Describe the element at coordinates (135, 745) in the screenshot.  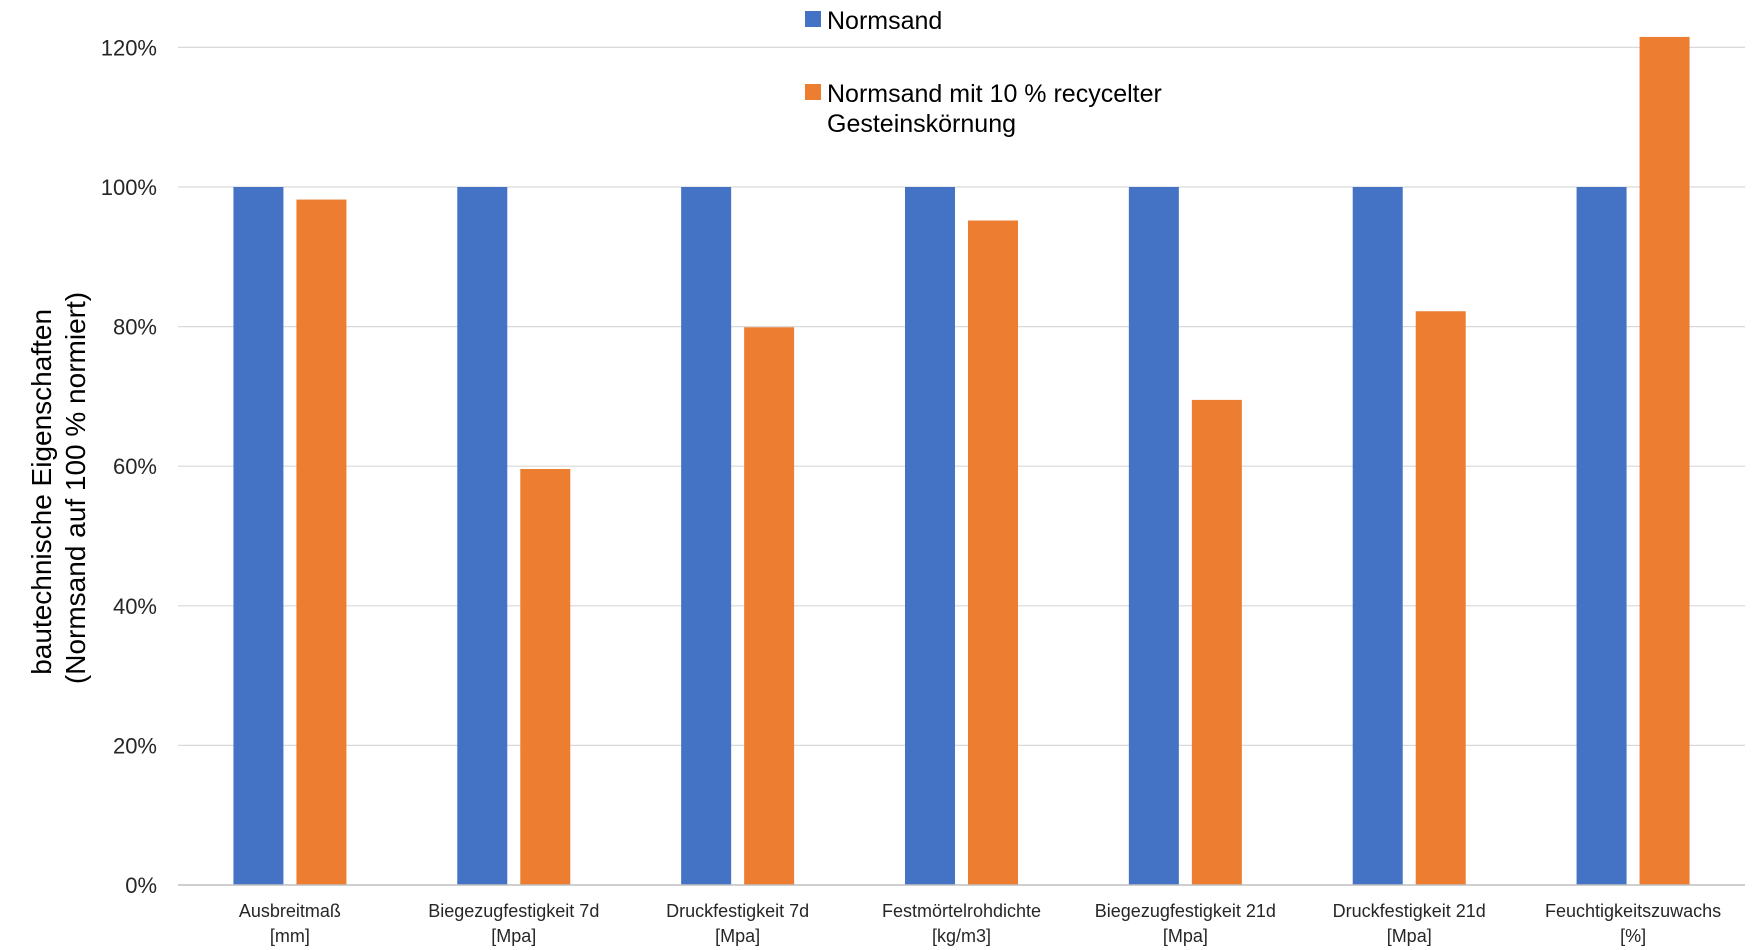
I see `y-tick-label: 20%` at that location.